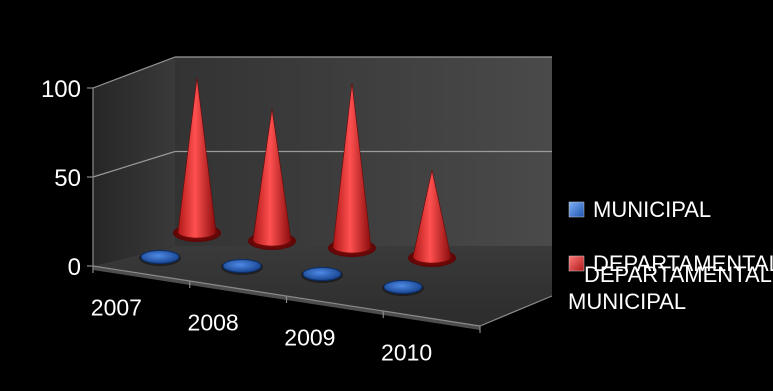 Image resolution: width=773 pixels, height=391 pixels. I want to click on y-tick-label: 50, so click(67, 178).